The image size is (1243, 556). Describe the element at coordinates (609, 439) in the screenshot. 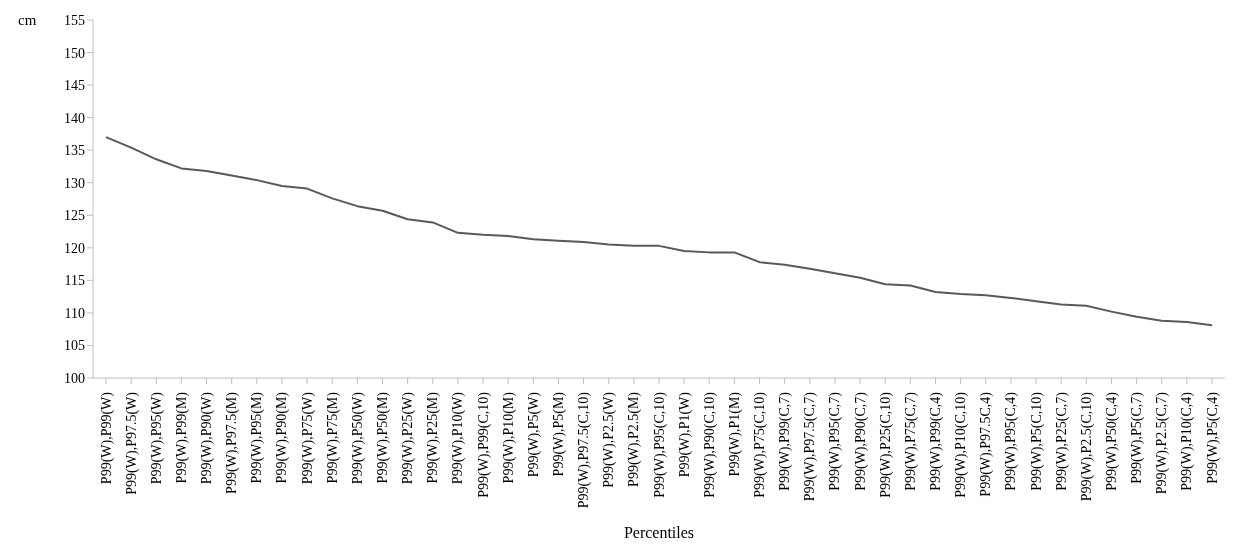

I see `x-tick-label: P99(W),P2.5(W)` at that location.